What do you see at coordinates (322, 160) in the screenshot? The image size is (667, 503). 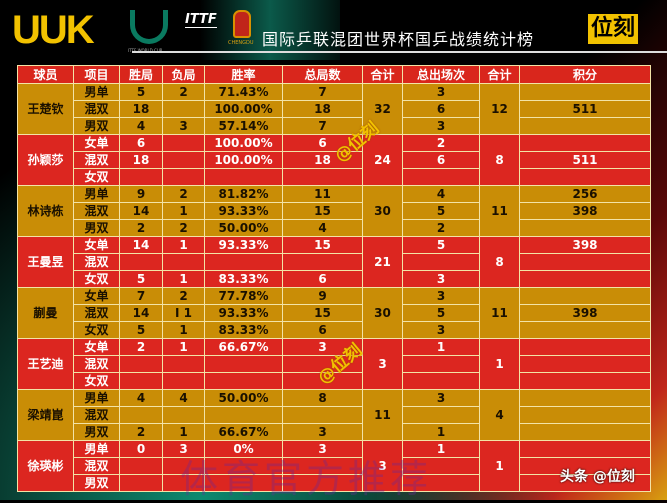 I see `games-cell: 18` at bounding box center [322, 160].